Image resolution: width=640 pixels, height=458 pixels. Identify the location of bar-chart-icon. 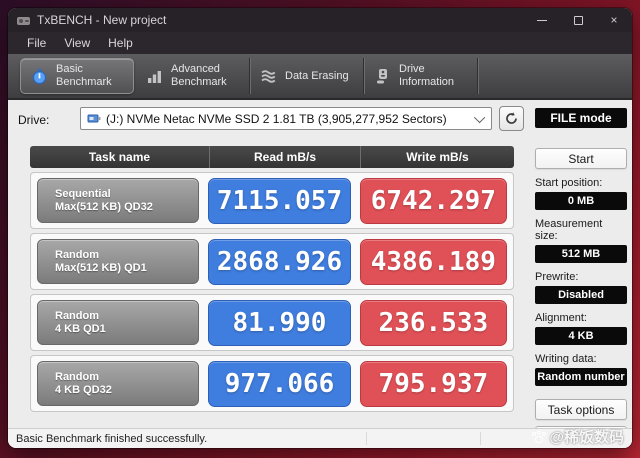
(154, 76).